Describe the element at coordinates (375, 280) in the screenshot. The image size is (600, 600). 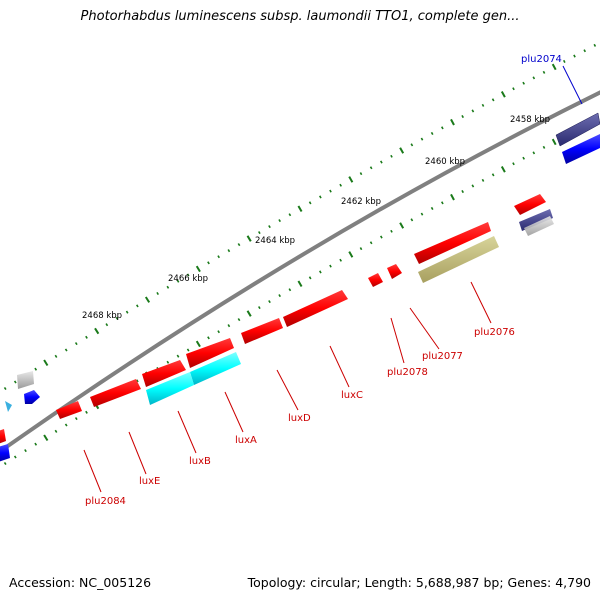
I see `gene-plu2078-forward` at that location.